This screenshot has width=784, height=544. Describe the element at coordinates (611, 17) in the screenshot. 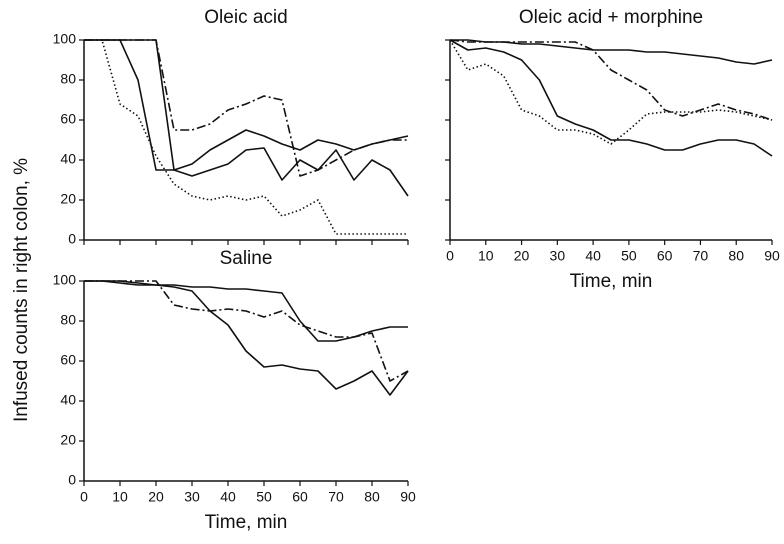

I see `chart-title: Oleic acid + morphine` at that location.